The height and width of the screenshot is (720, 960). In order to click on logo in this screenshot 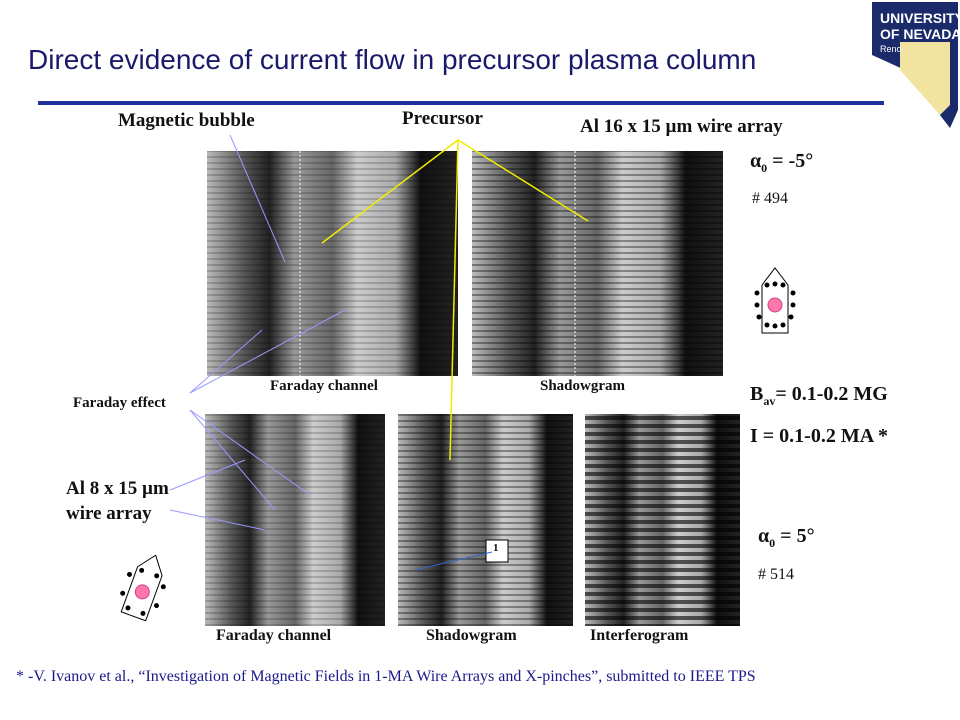, I will do `click(915, 65)`.